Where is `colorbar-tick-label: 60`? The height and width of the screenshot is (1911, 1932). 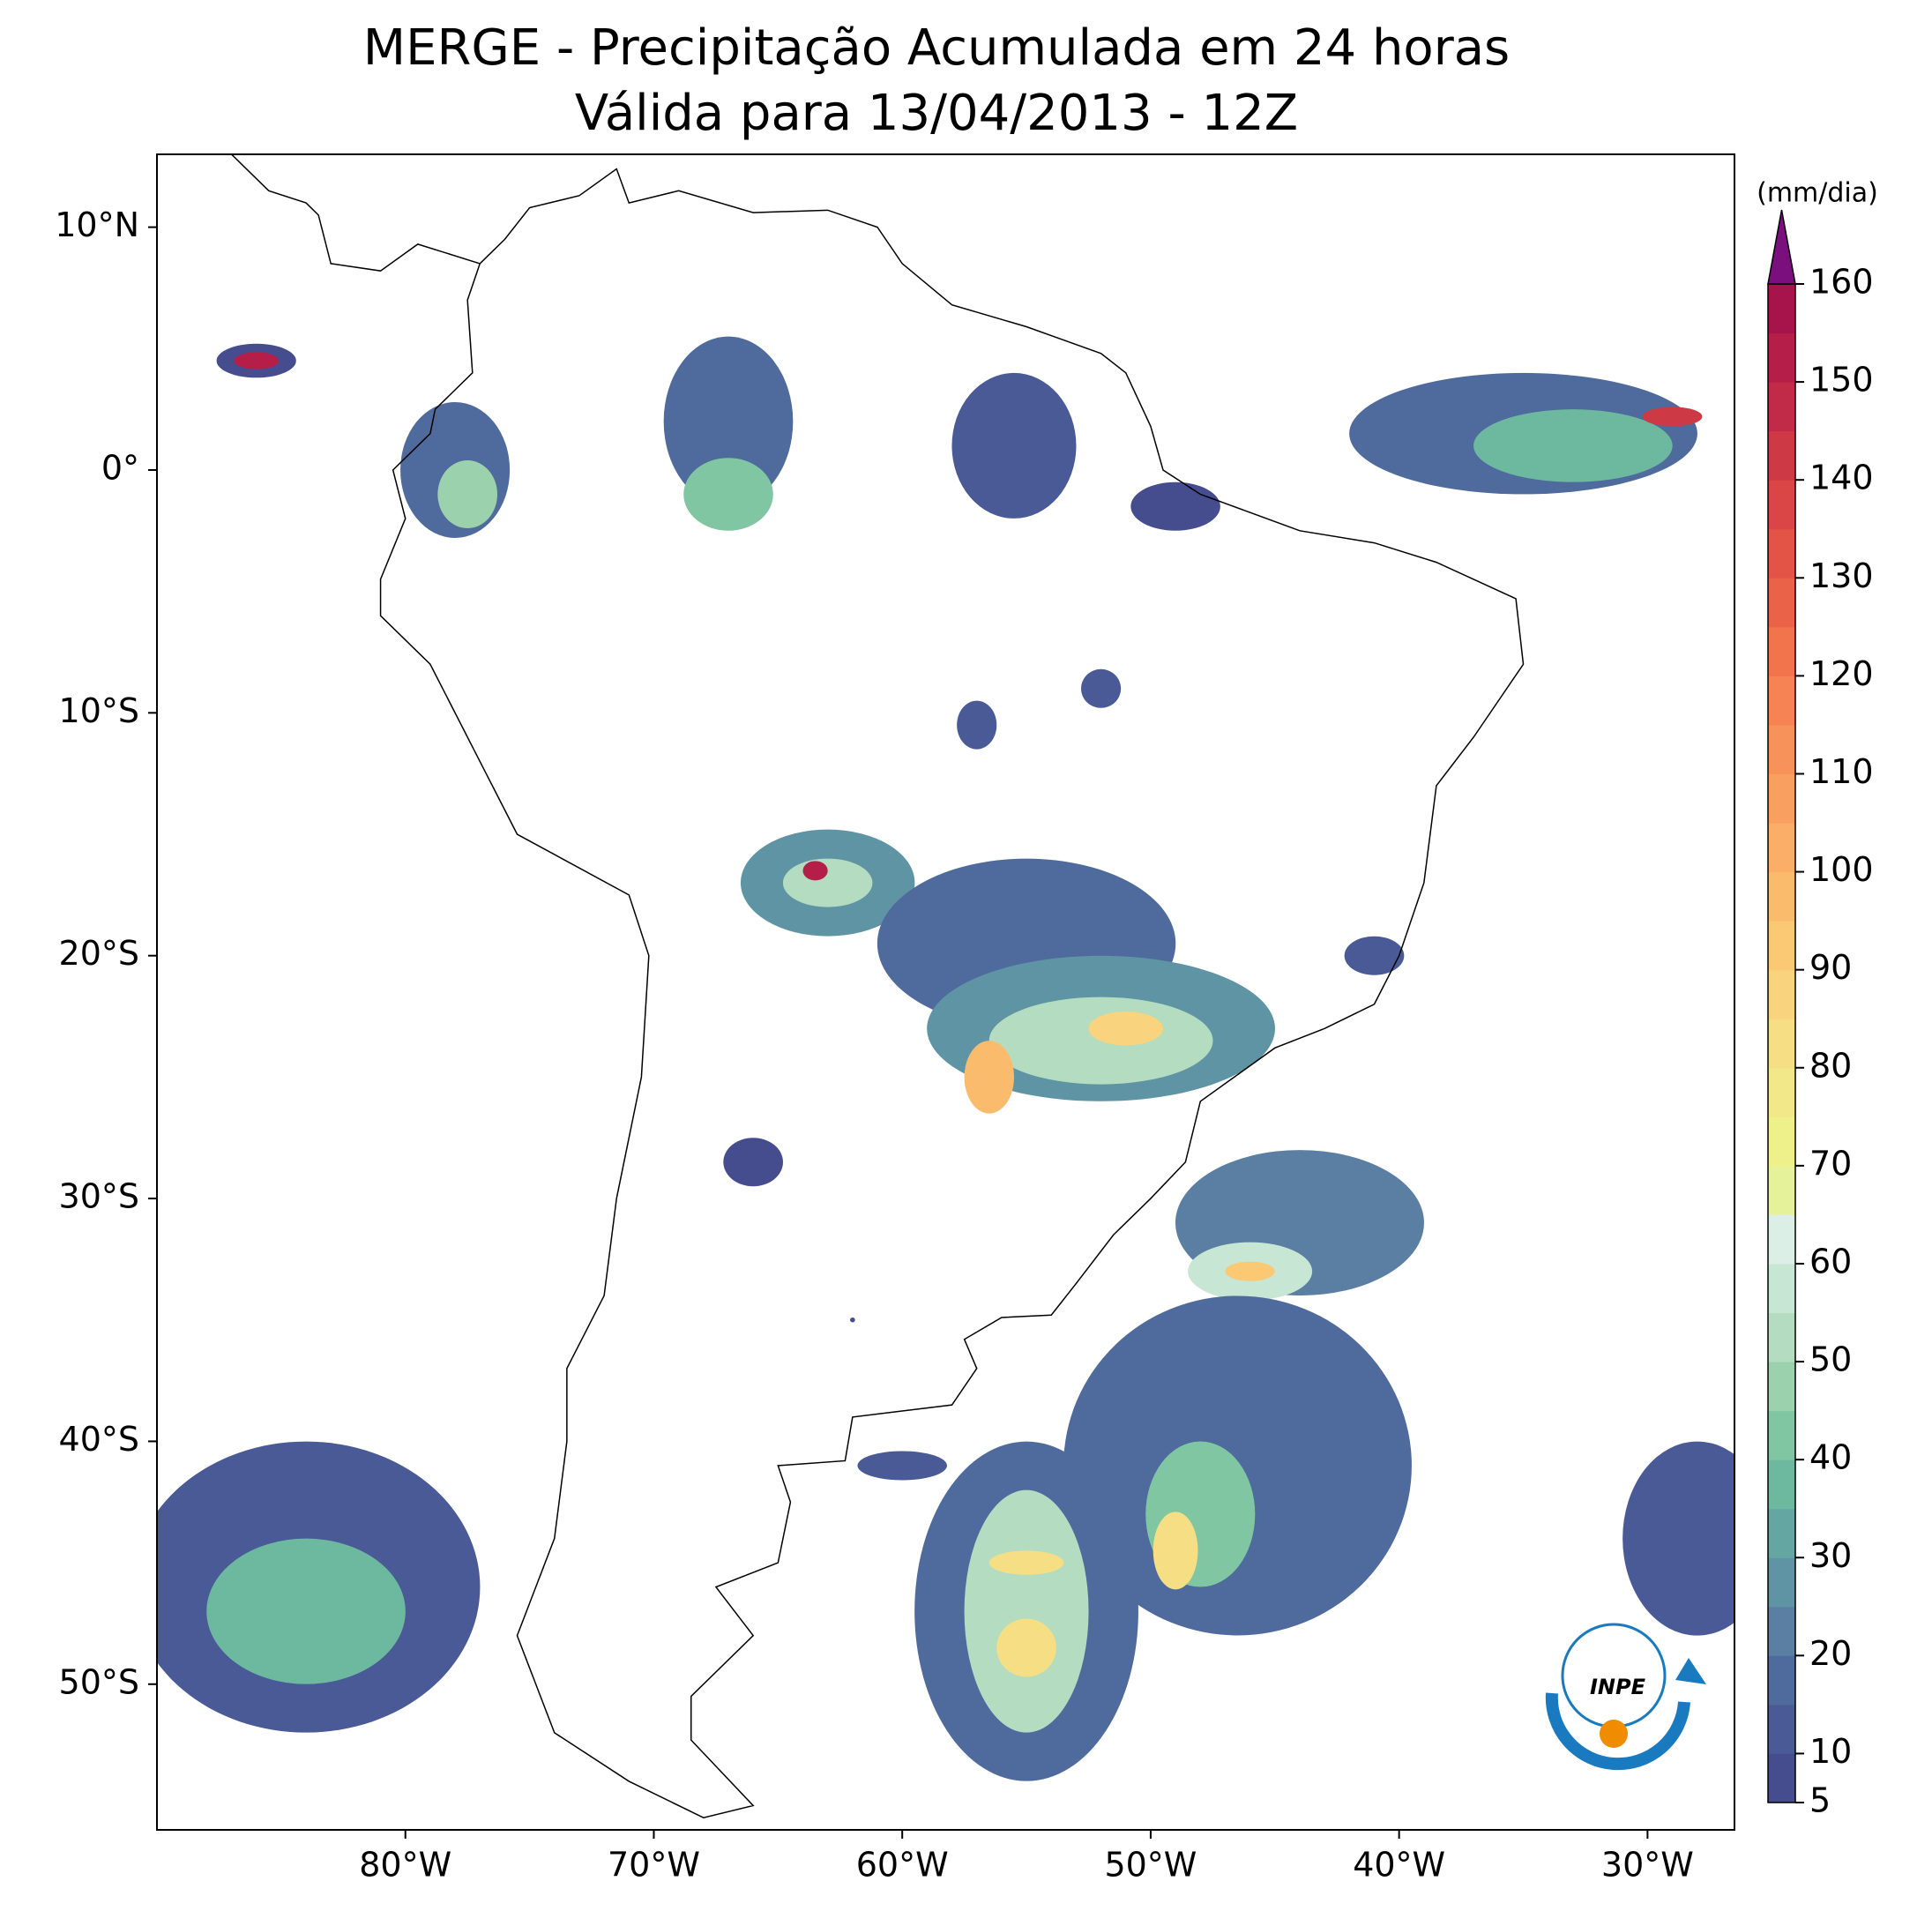
colorbar-tick-label: 60 is located at coordinates (1830, 1261).